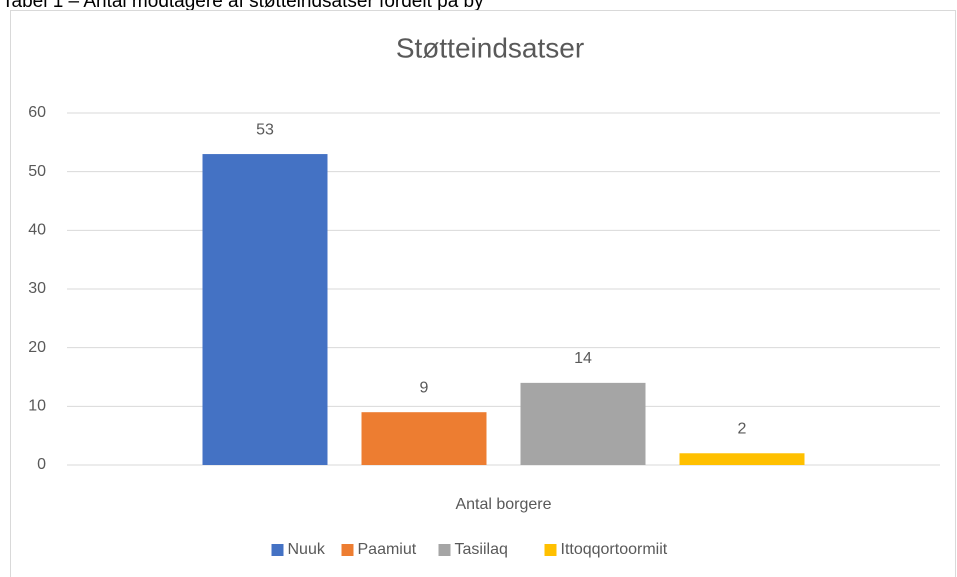  What do you see at coordinates (490, 47) in the screenshot?
I see `chart-title: Støtteindsatser` at bounding box center [490, 47].